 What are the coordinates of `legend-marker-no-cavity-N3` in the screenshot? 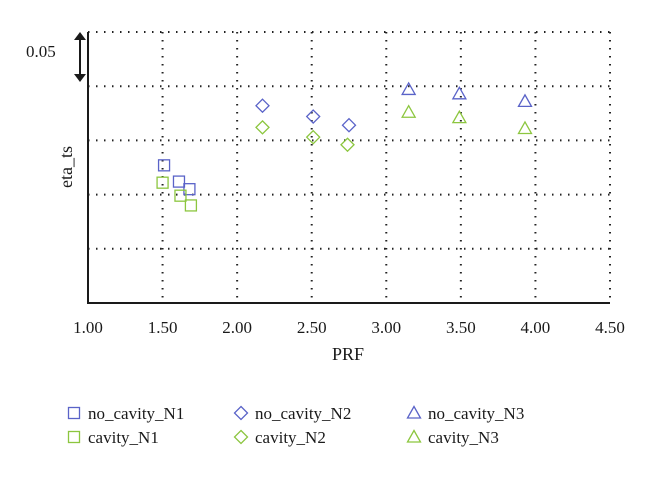 It's located at (414, 412).